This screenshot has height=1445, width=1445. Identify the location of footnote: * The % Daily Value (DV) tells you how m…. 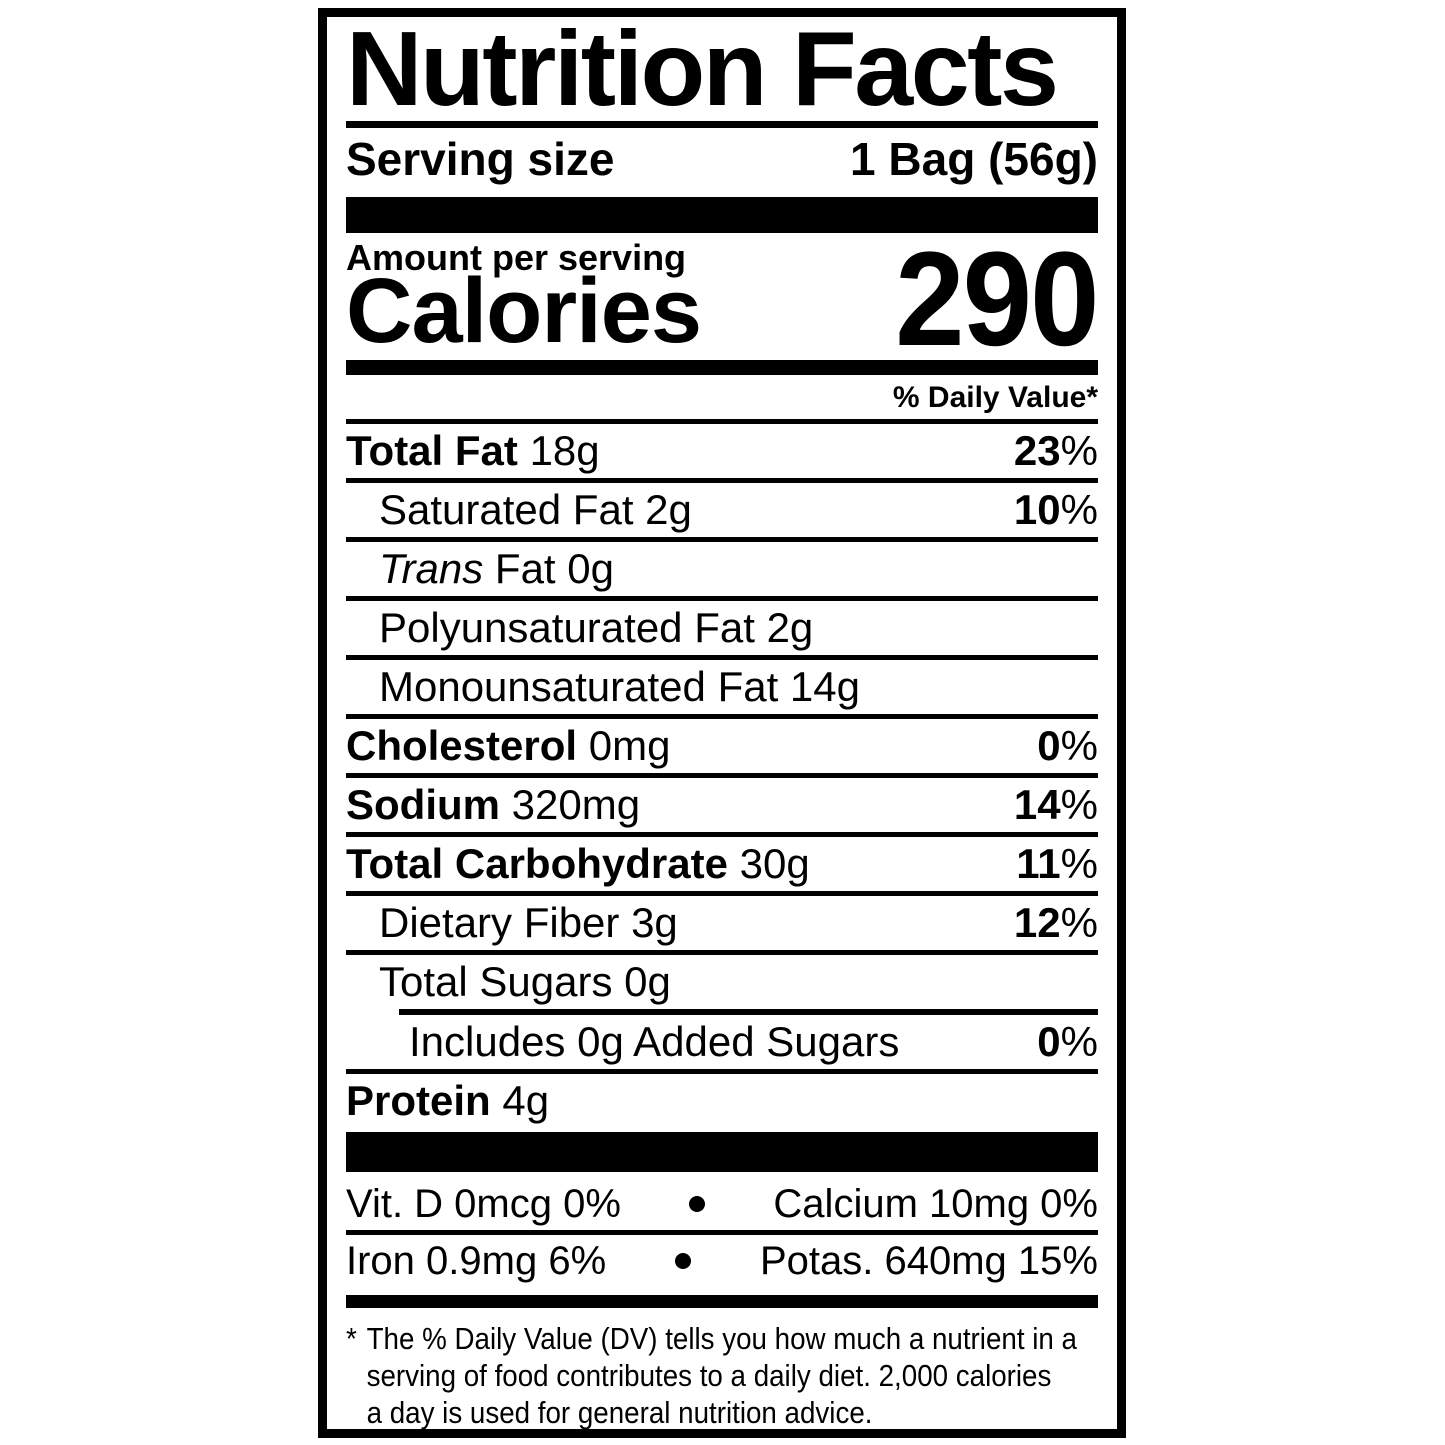
(731, 1375).